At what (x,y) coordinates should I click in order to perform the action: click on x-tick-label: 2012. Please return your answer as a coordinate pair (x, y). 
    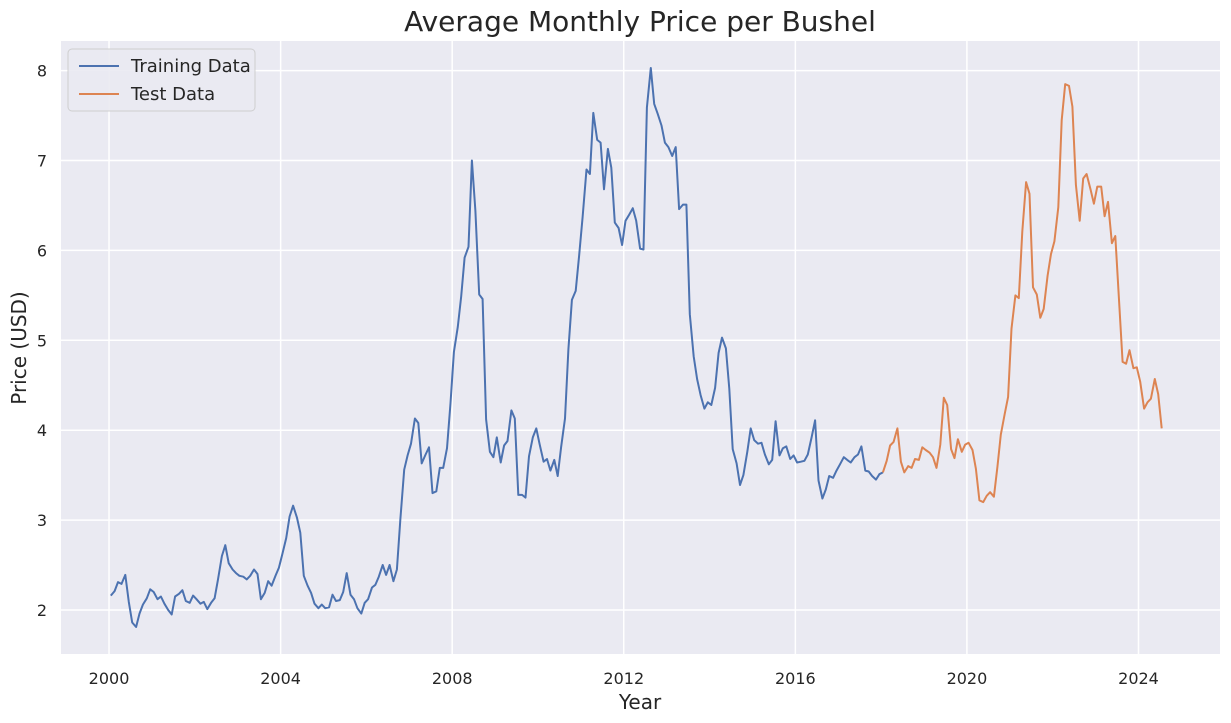
    Looking at the image, I should click on (623, 678).